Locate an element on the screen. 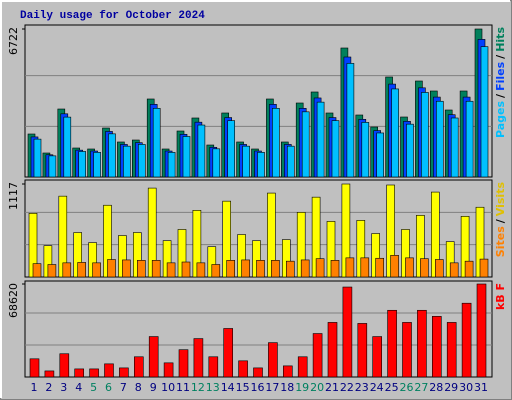 The height and width of the screenshot is (400, 512). legend-entry: Visits is located at coordinates (500, 199).